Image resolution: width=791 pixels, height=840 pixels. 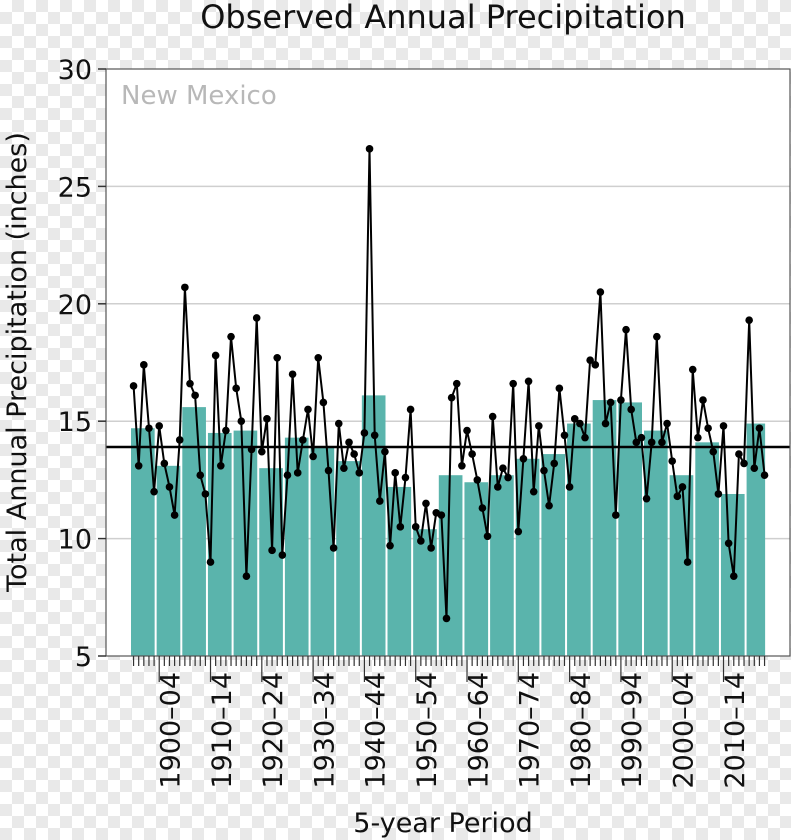 I want to click on x-tick-label: 1990–94, so click(x=632, y=730).